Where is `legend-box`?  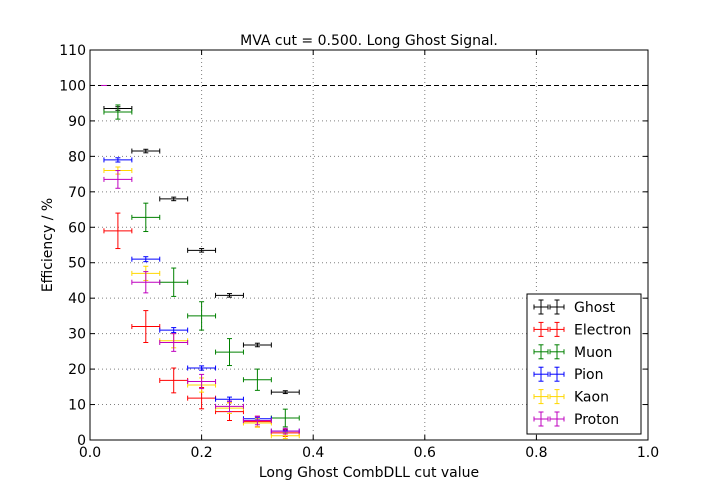
legend-box is located at coordinates (584, 364).